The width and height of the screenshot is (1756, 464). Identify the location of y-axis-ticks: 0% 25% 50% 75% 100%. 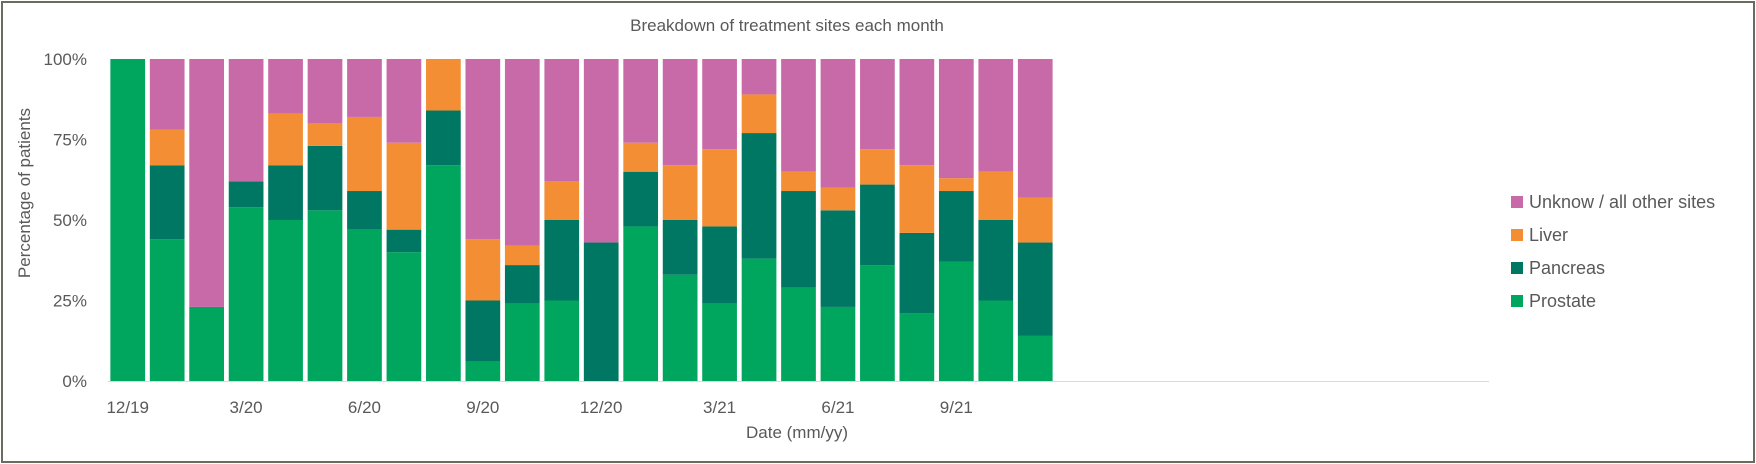
(65, 220).